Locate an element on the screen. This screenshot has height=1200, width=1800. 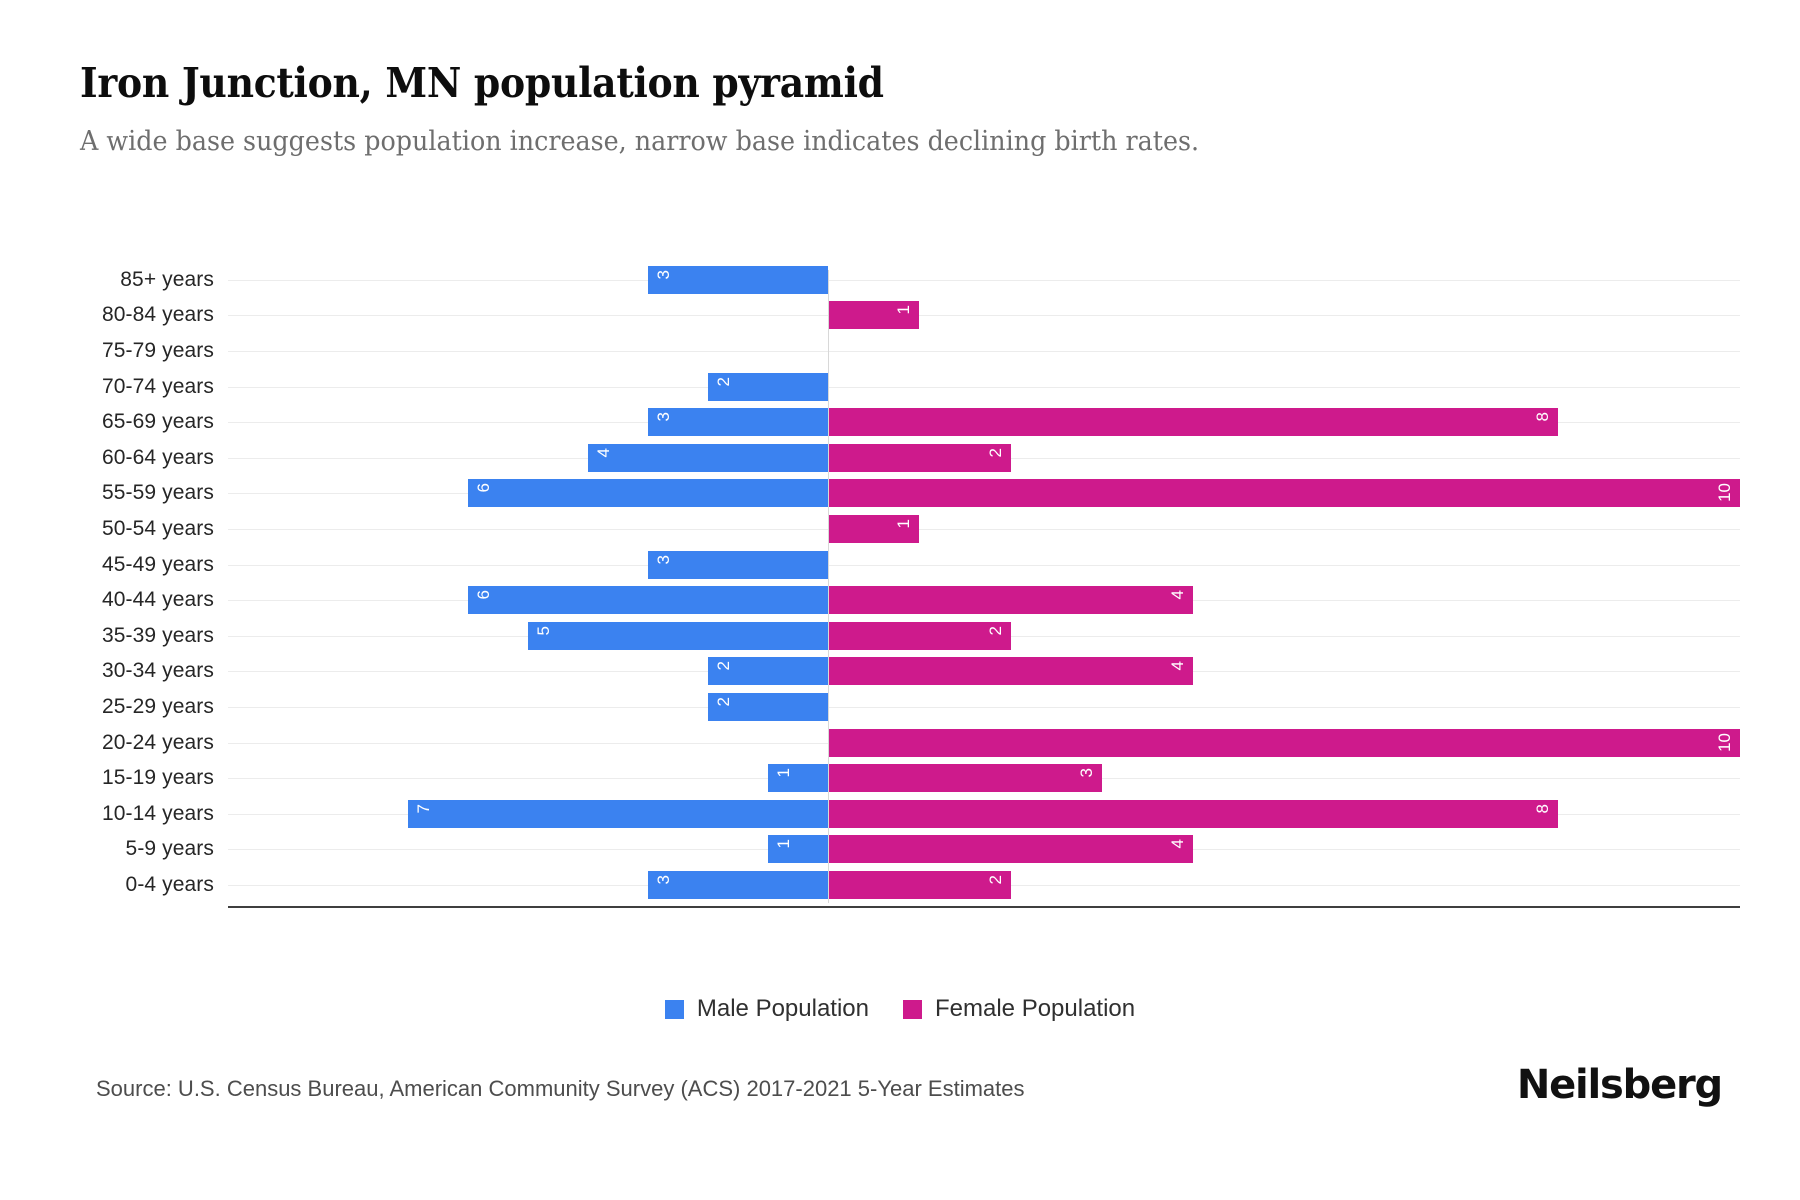
center-axis-line is located at coordinates (829, 586).